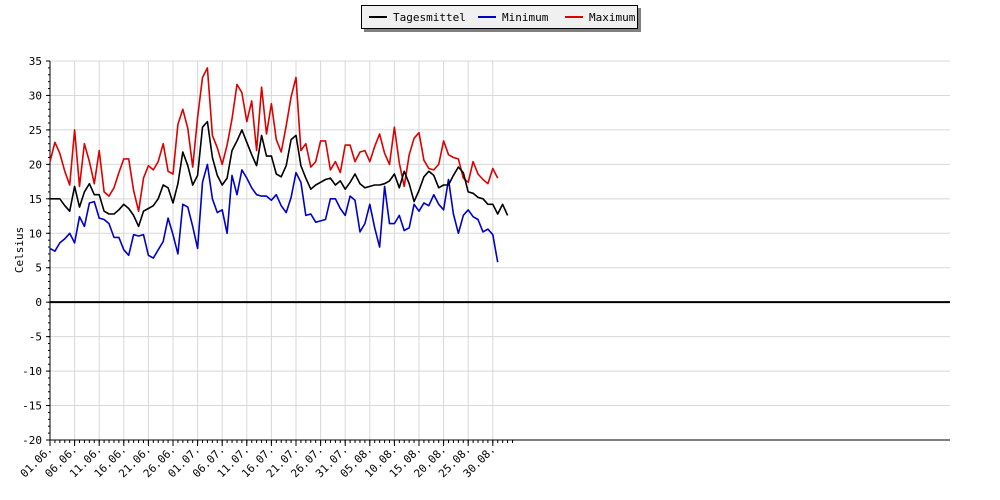 This screenshot has width=1000, height=500. What do you see at coordinates (38, 268) in the screenshot?
I see `y-tick-label: 5` at bounding box center [38, 268].